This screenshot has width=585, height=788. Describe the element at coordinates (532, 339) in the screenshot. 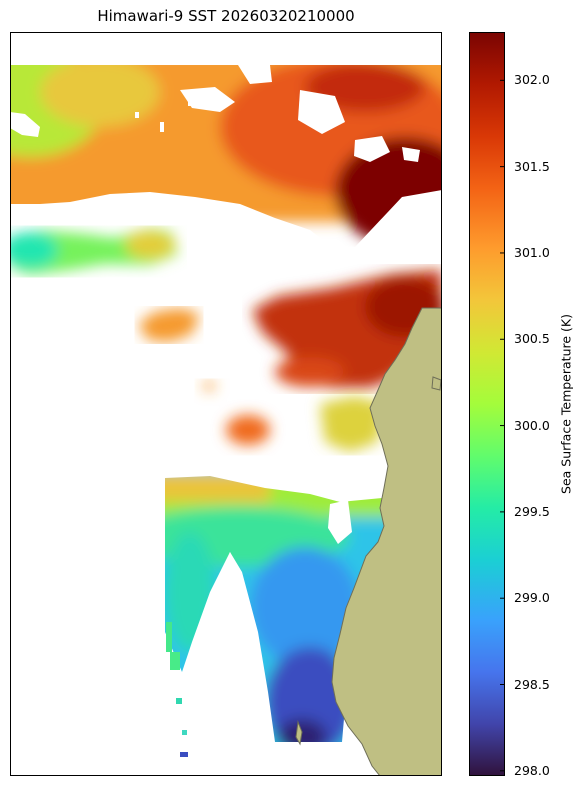

I see `colorbar-tick-label: 300.5` at that location.